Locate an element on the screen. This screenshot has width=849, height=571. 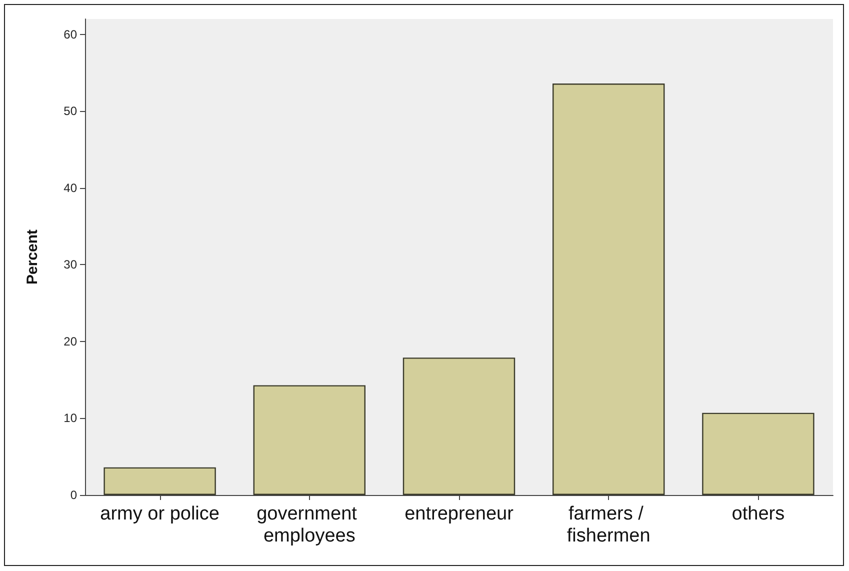
y-tick-label: 40 is located at coordinates (71, 187).